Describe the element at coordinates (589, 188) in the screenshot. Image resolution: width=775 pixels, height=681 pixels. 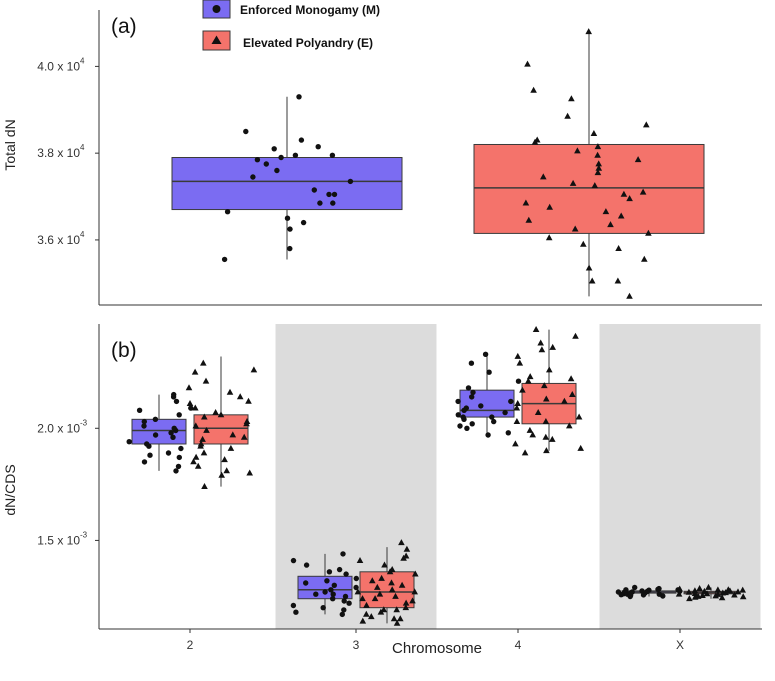
I see `panel-a-polyandry-box` at that location.